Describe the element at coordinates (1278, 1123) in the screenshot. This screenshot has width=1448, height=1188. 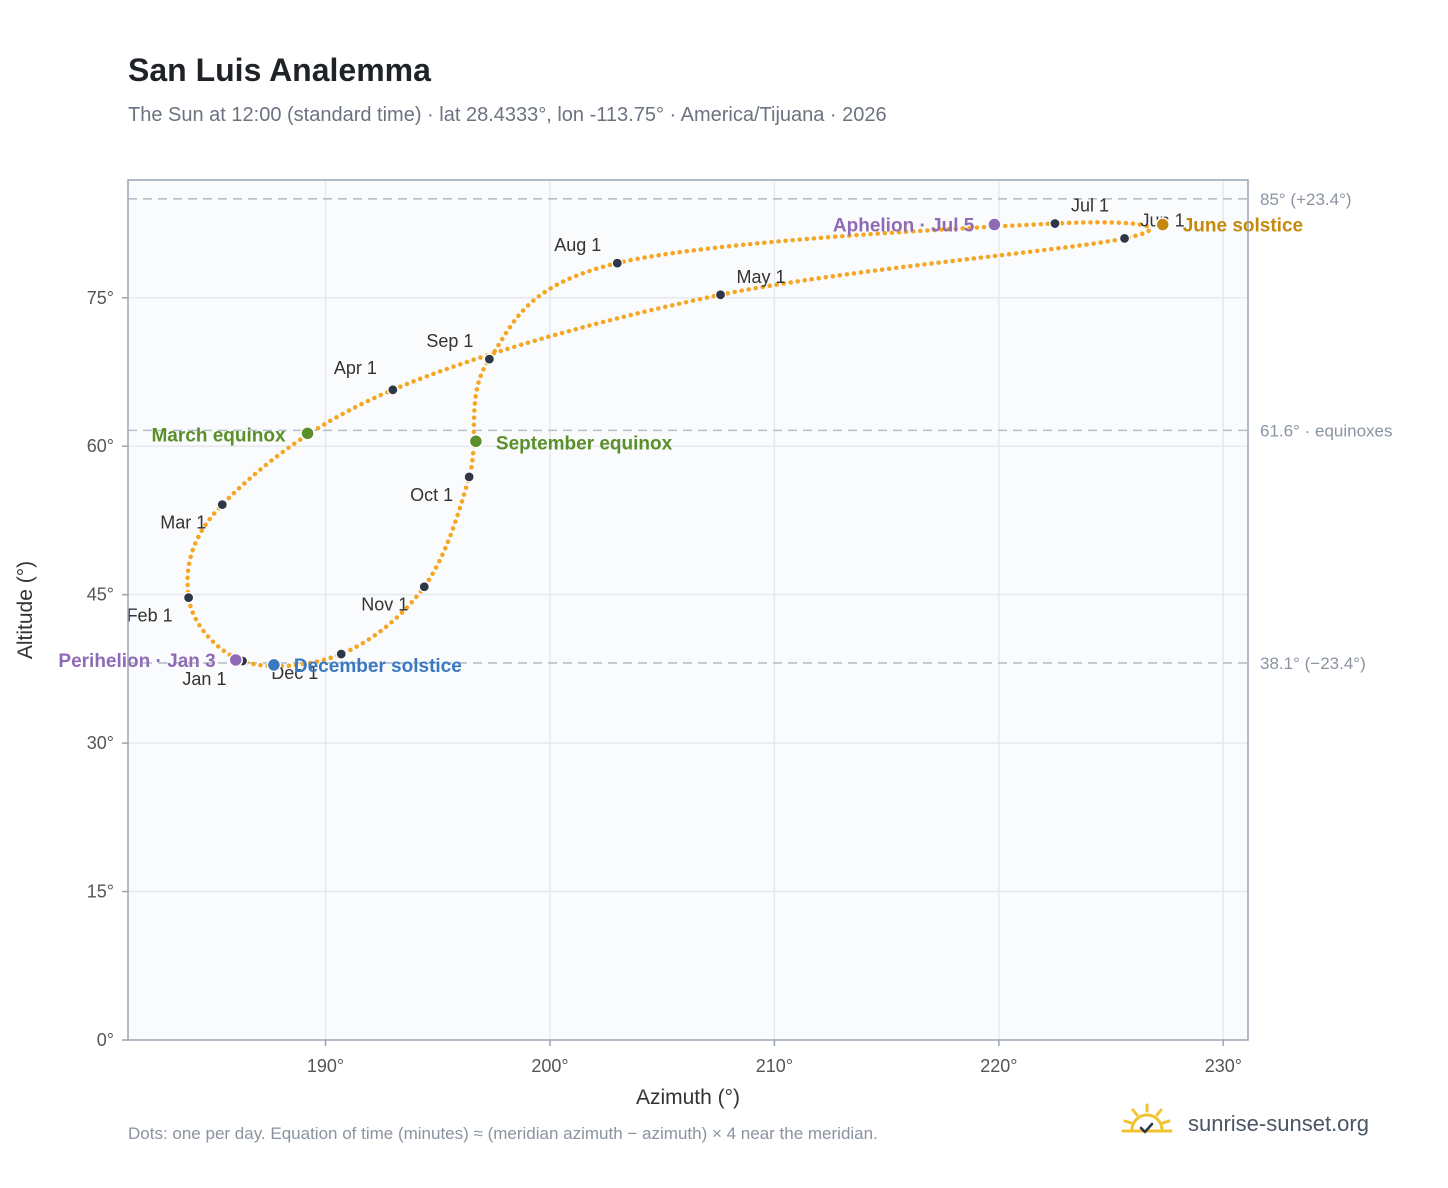
I see `brand-name: sunrise-sunset.org` at that location.